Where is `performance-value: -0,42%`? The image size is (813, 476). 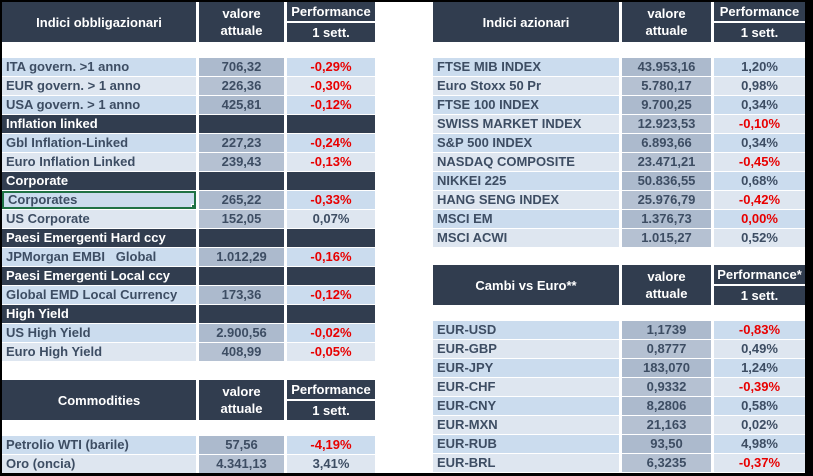
performance-value: -0,42% is located at coordinates (759, 200).